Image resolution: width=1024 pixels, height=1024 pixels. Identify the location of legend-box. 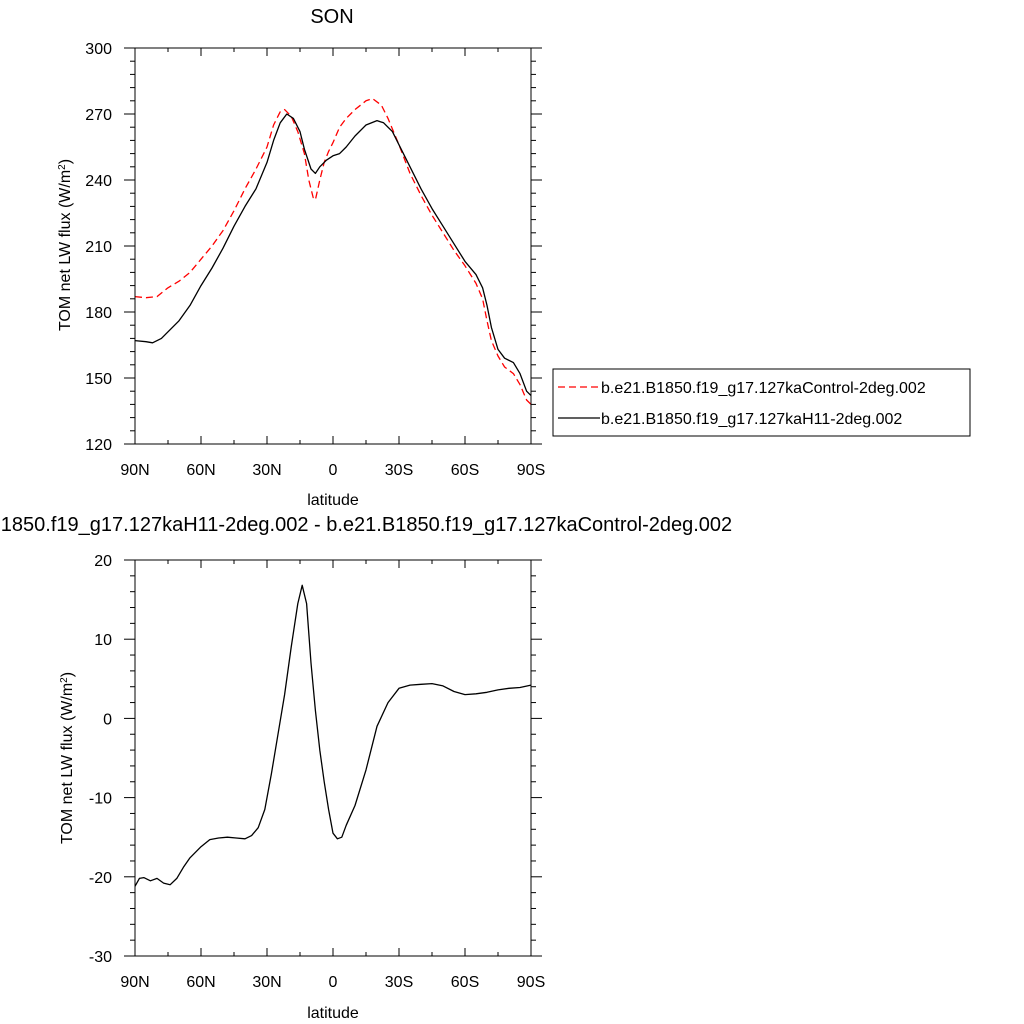
(761, 402).